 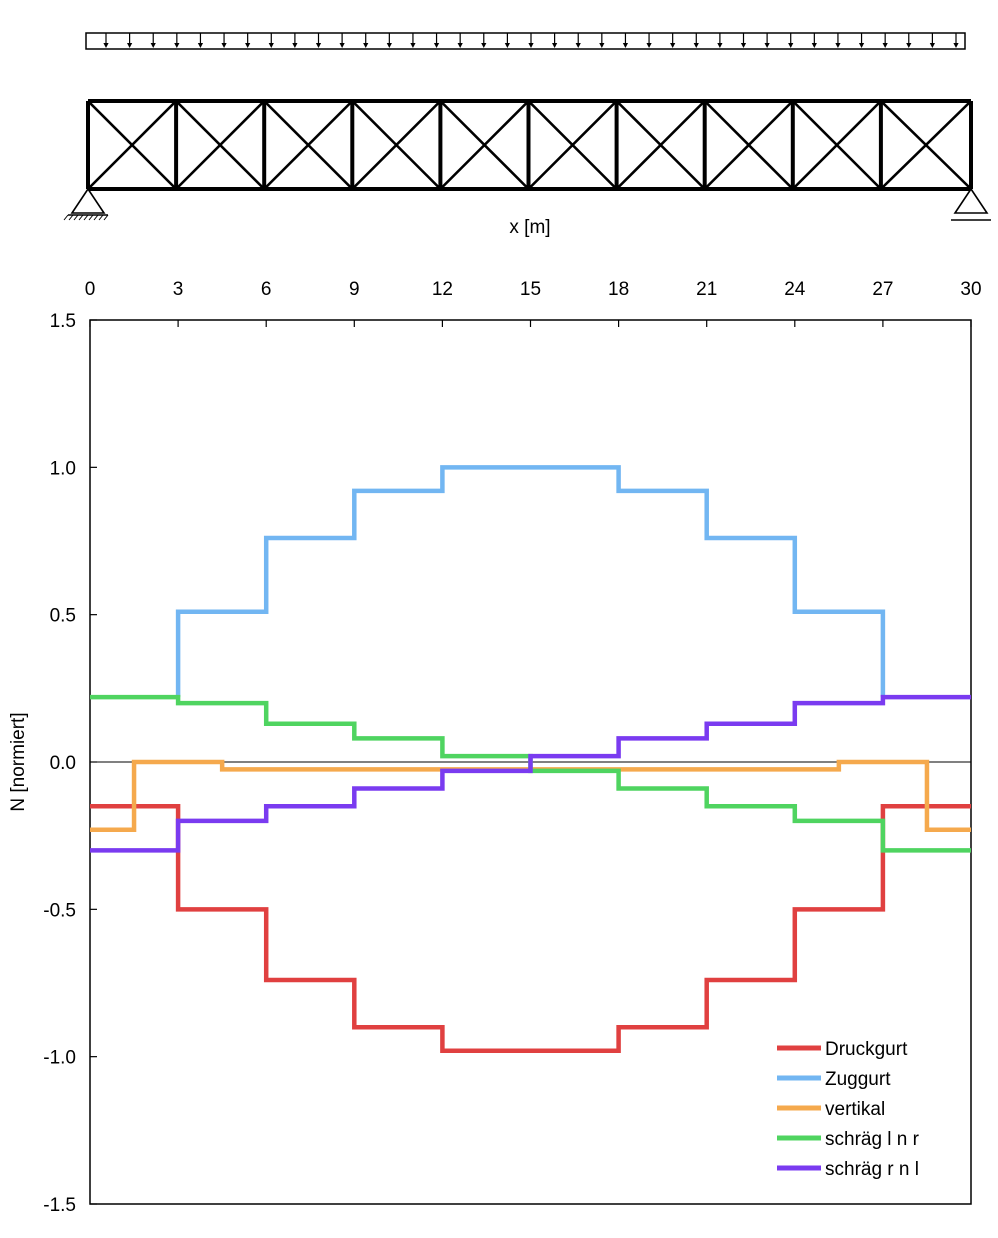 What do you see at coordinates (442, 289) in the screenshot?
I see `x-tick-label: 12` at bounding box center [442, 289].